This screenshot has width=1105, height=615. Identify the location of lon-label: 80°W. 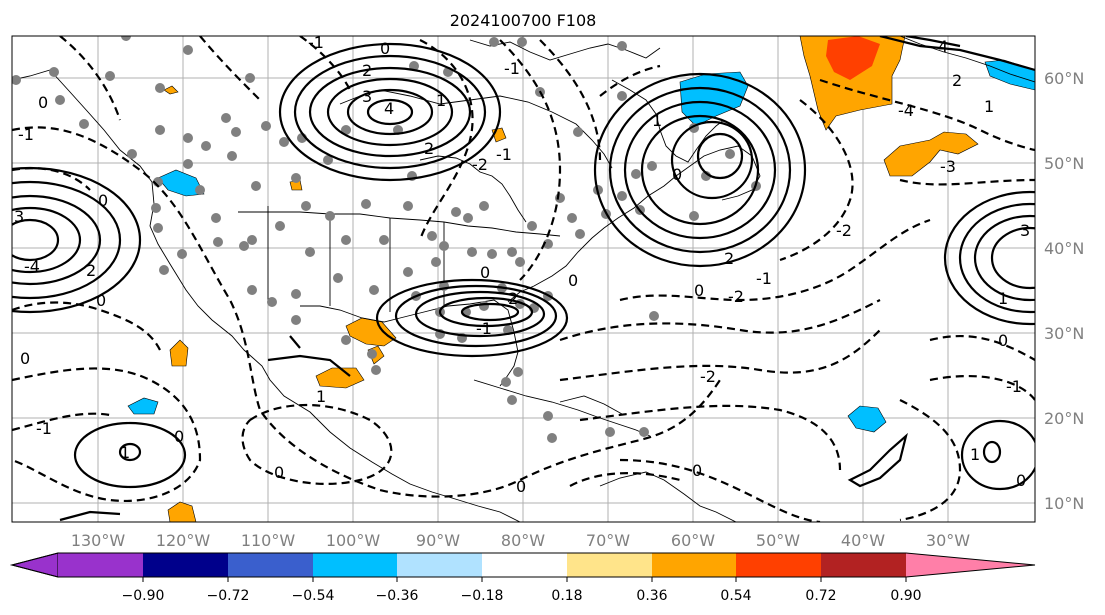
(523, 540).